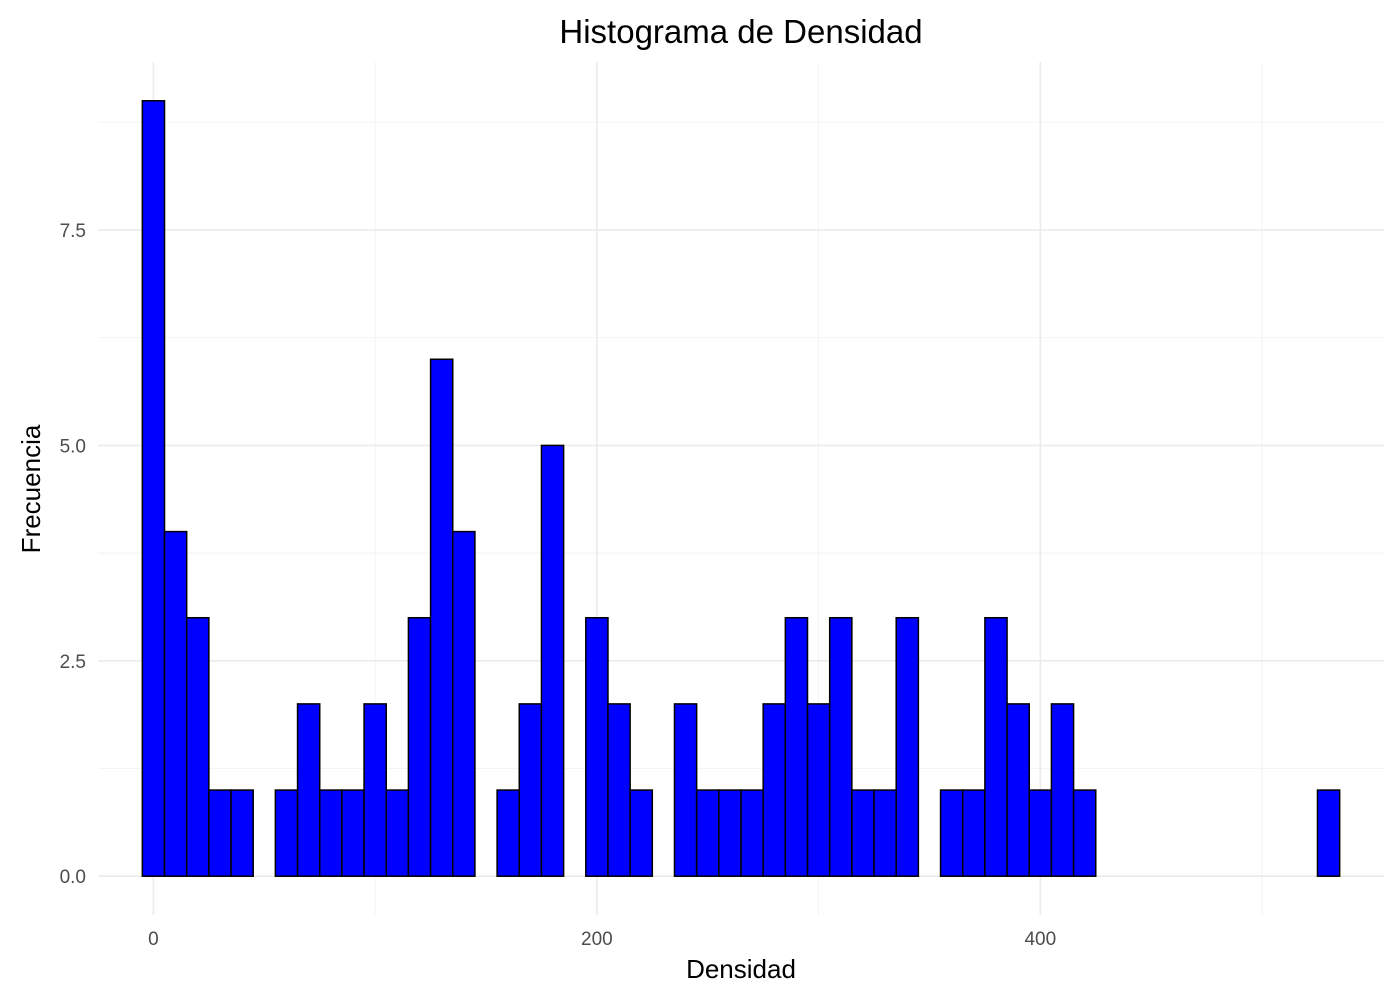 The height and width of the screenshot is (1000, 1400). Describe the element at coordinates (740, 31) in the screenshot. I see `chart-title: Histograma de Densidad` at that location.